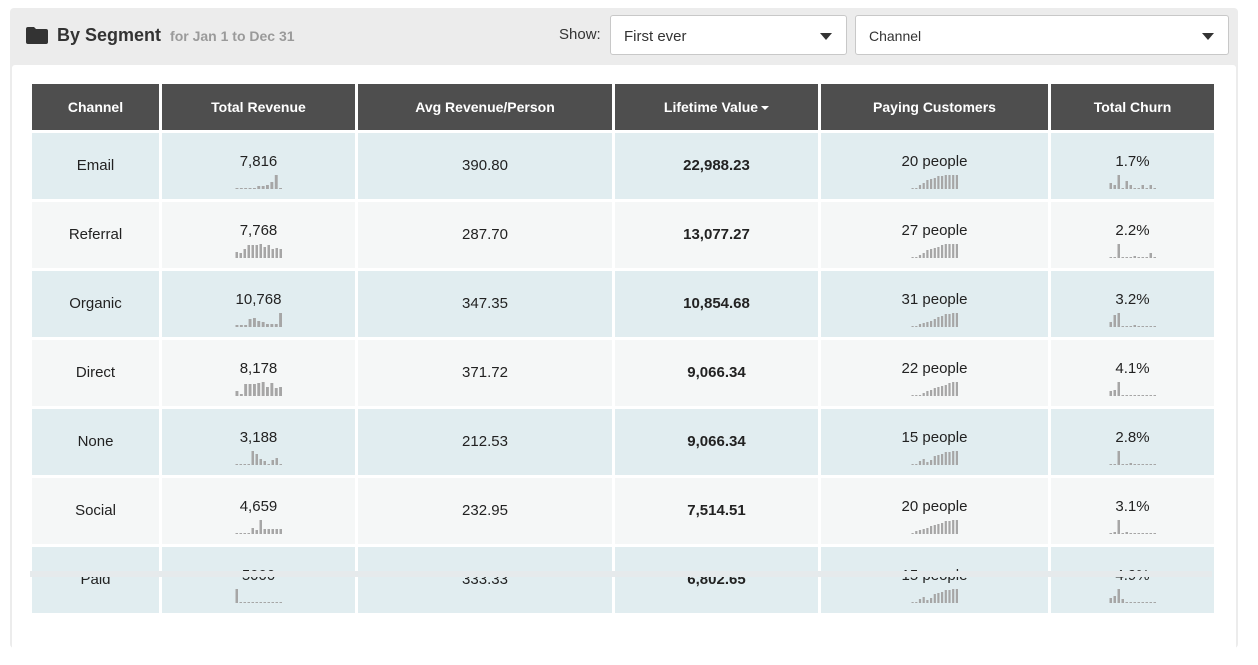  I want to click on avg-revenue-value: 371.72, so click(485, 372).